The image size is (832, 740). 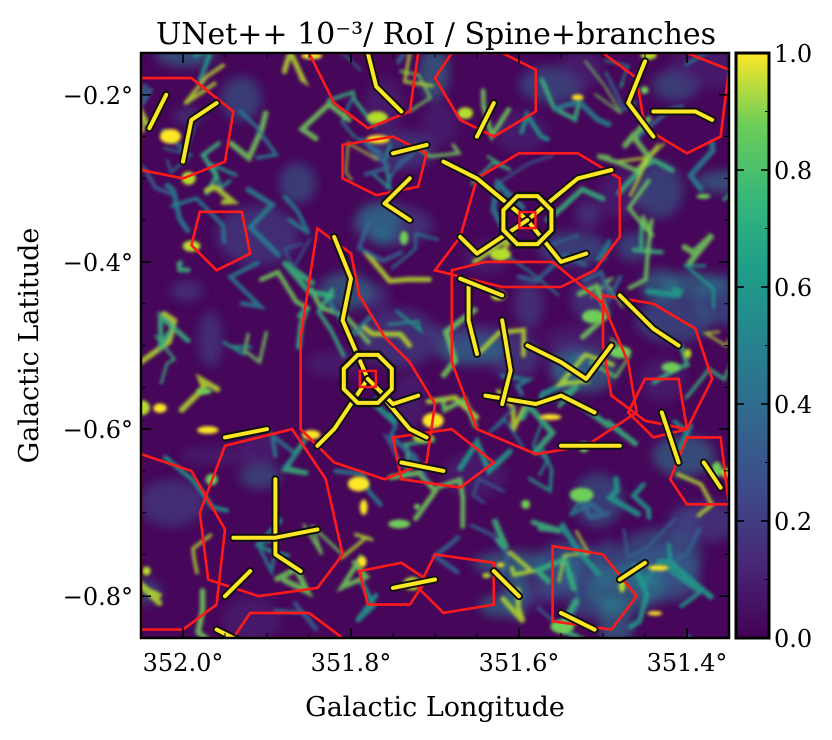 What do you see at coordinates (519, 663) in the screenshot?
I see `x-tick-label: 351.6°` at bounding box center [519, 663].